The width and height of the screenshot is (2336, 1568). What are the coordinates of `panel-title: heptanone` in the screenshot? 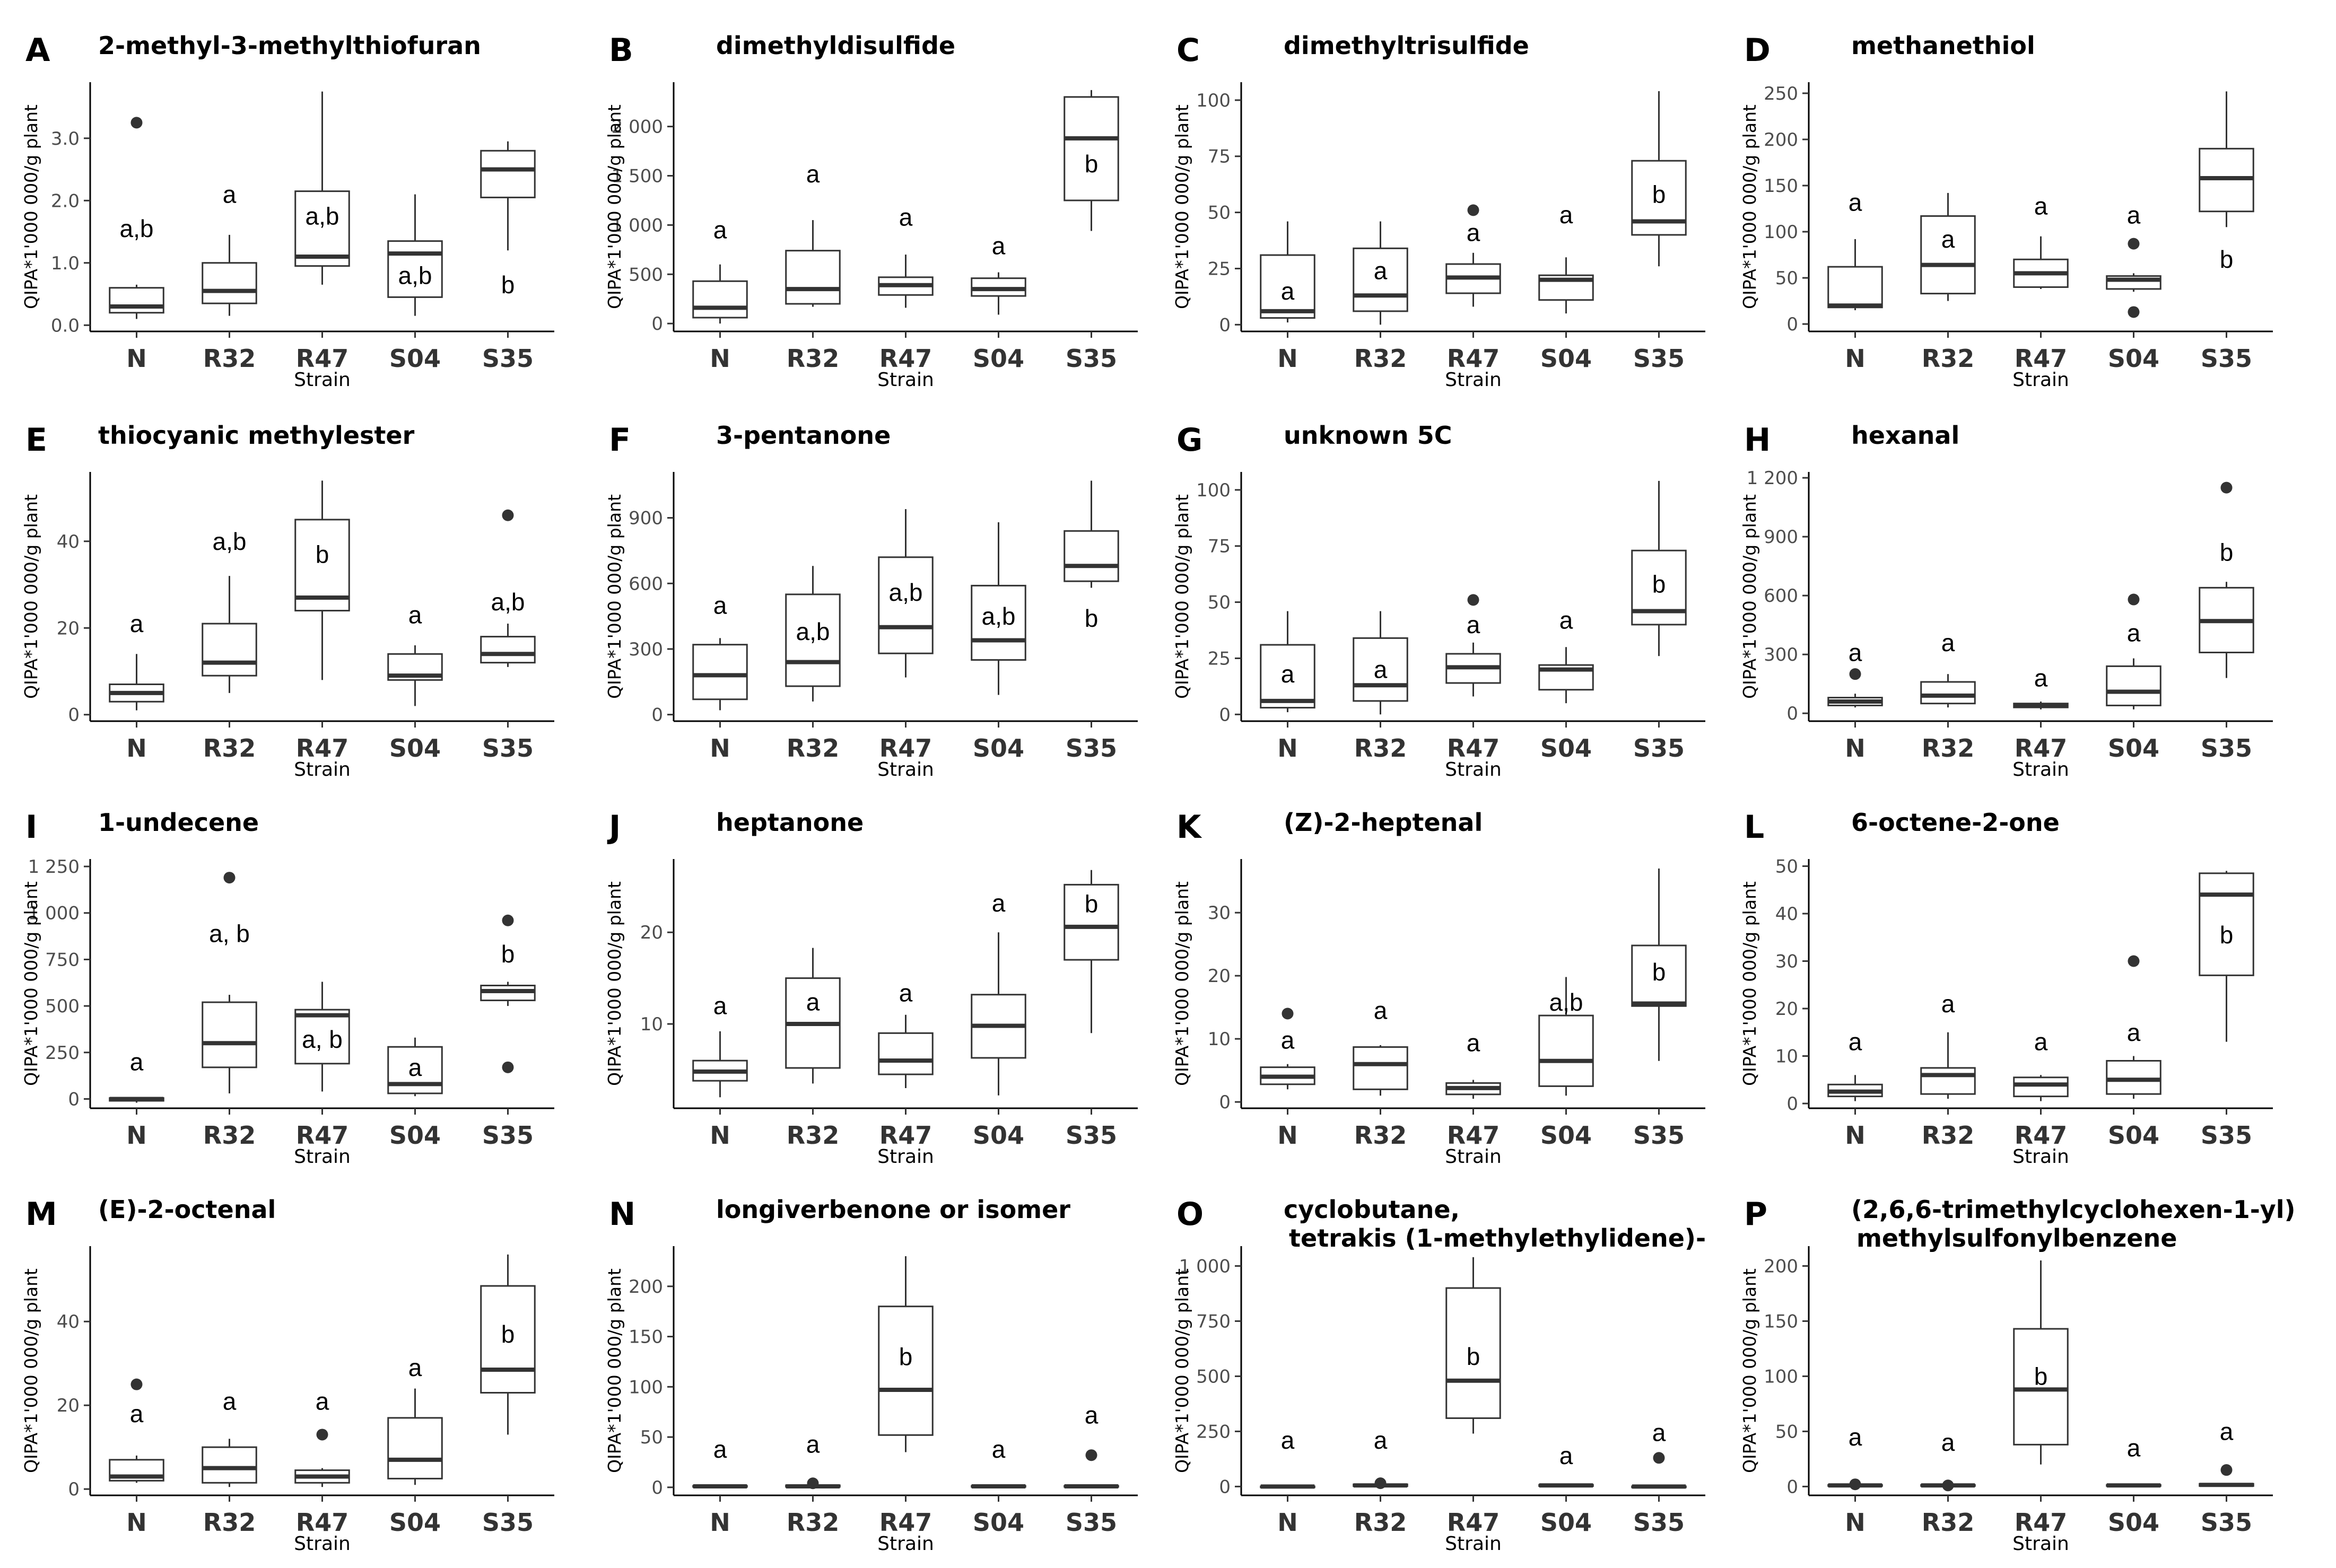 It's located at (790, 823).